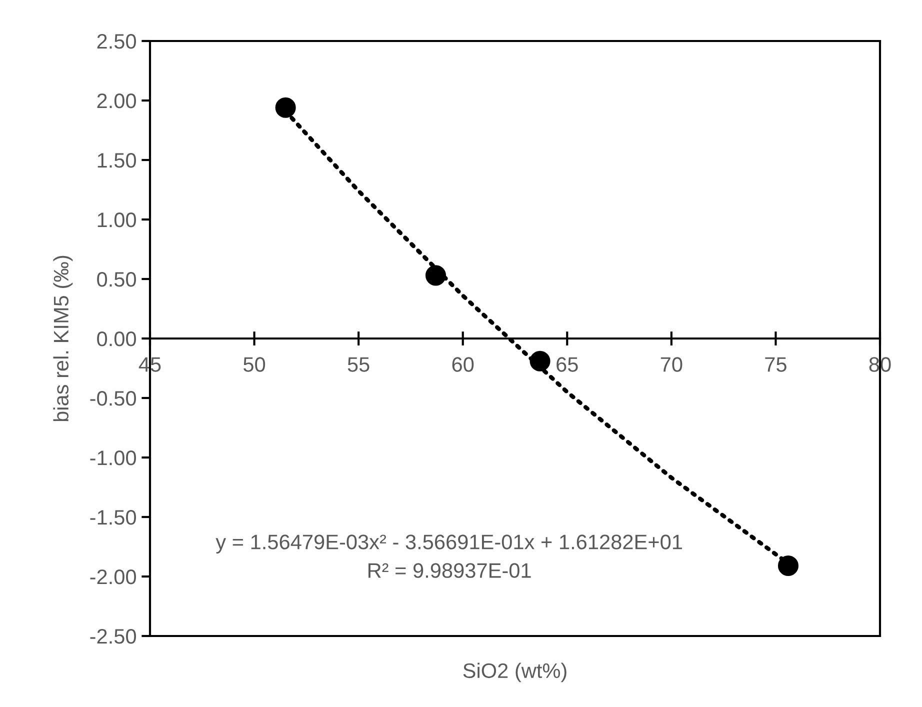 The height and width of the screenshot is (707, 922). What do you see at coordinates (117, 160) in the screenshot?
I see `y-tick-label: 1.50` at bounding box center [117, 160].